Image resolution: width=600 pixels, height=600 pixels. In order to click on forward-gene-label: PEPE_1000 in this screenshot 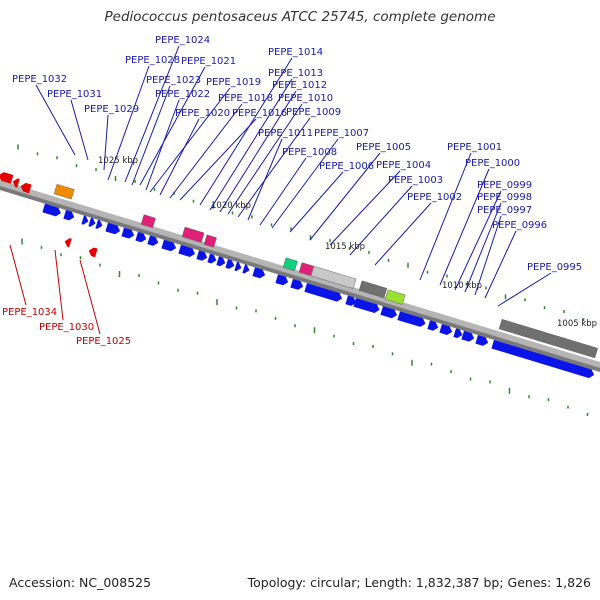, I will do `click(492, 163)`.